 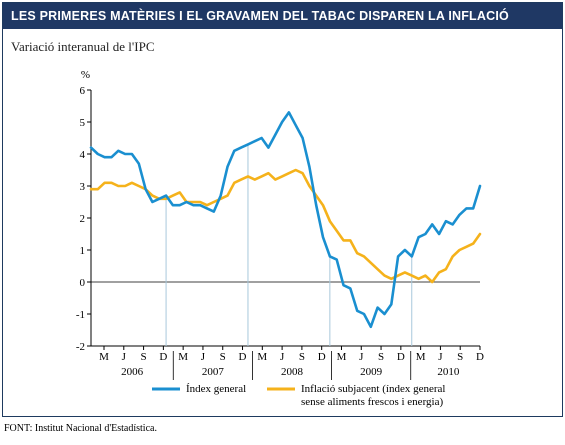 What do you see at coordinates (83, 155) in the screenshot?
I see `y-tick-label: 4` at bounding box center [83, 155].